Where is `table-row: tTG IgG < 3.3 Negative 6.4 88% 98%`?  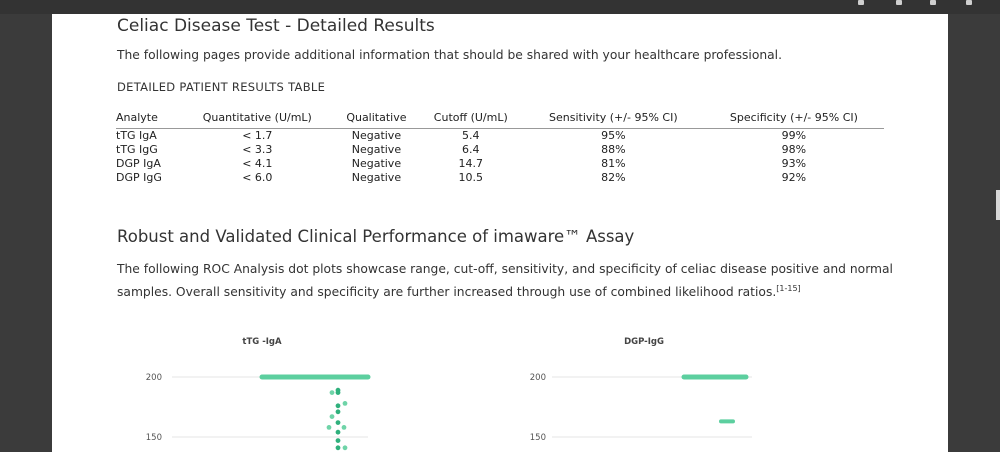
table-row: tTG IgG < 3.3 Negative 6.4 88% 98% is located at coordinates (500, 150).